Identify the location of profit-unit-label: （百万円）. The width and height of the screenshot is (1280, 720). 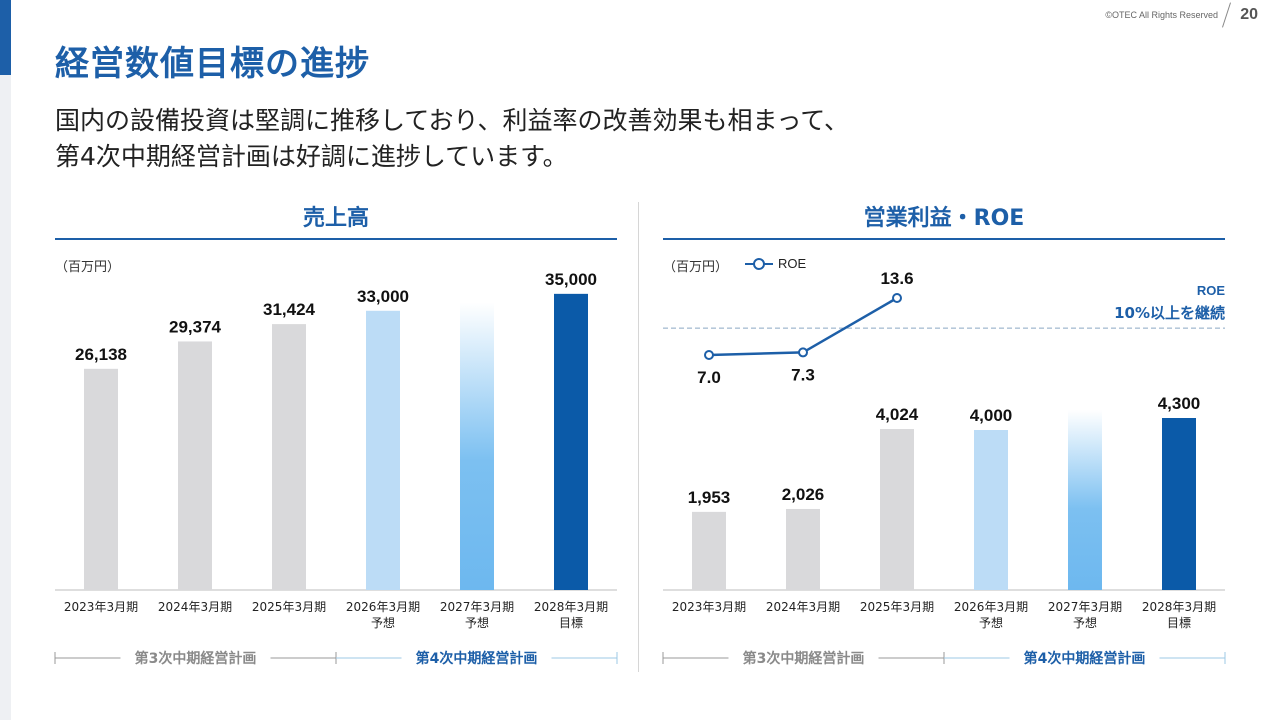
(696, 267).